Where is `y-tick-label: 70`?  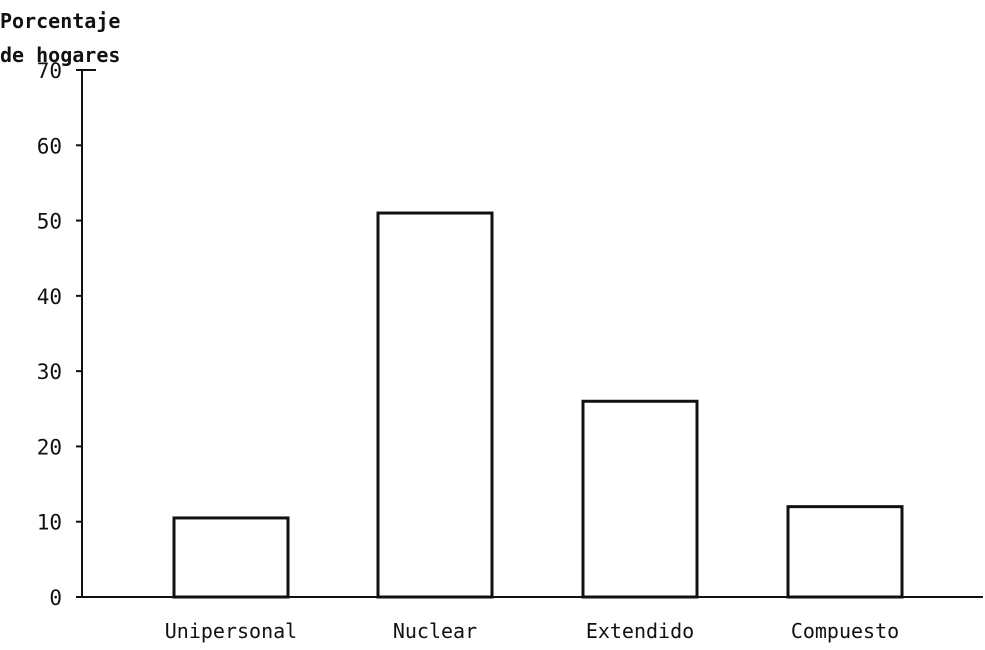 y-tick-label: 70 is located at coordinates (49, 71).